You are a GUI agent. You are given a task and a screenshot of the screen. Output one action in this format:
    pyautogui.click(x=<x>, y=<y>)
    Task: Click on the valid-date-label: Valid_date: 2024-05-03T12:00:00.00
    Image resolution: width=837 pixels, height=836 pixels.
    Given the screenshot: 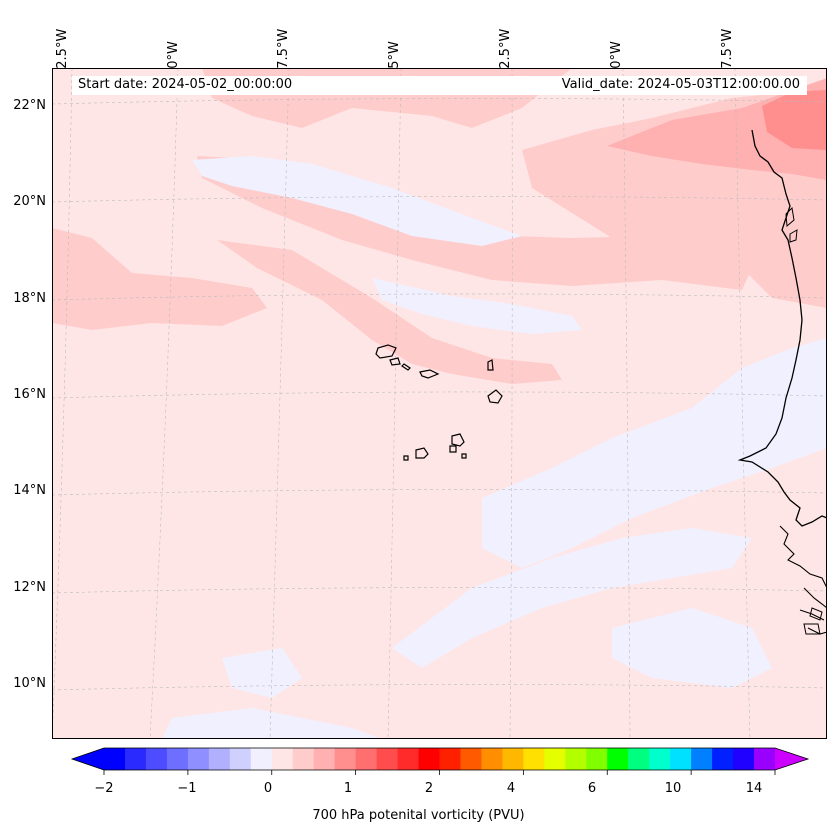 What is the action you would take?
    pyautogui.click(x=680, y=84)
    